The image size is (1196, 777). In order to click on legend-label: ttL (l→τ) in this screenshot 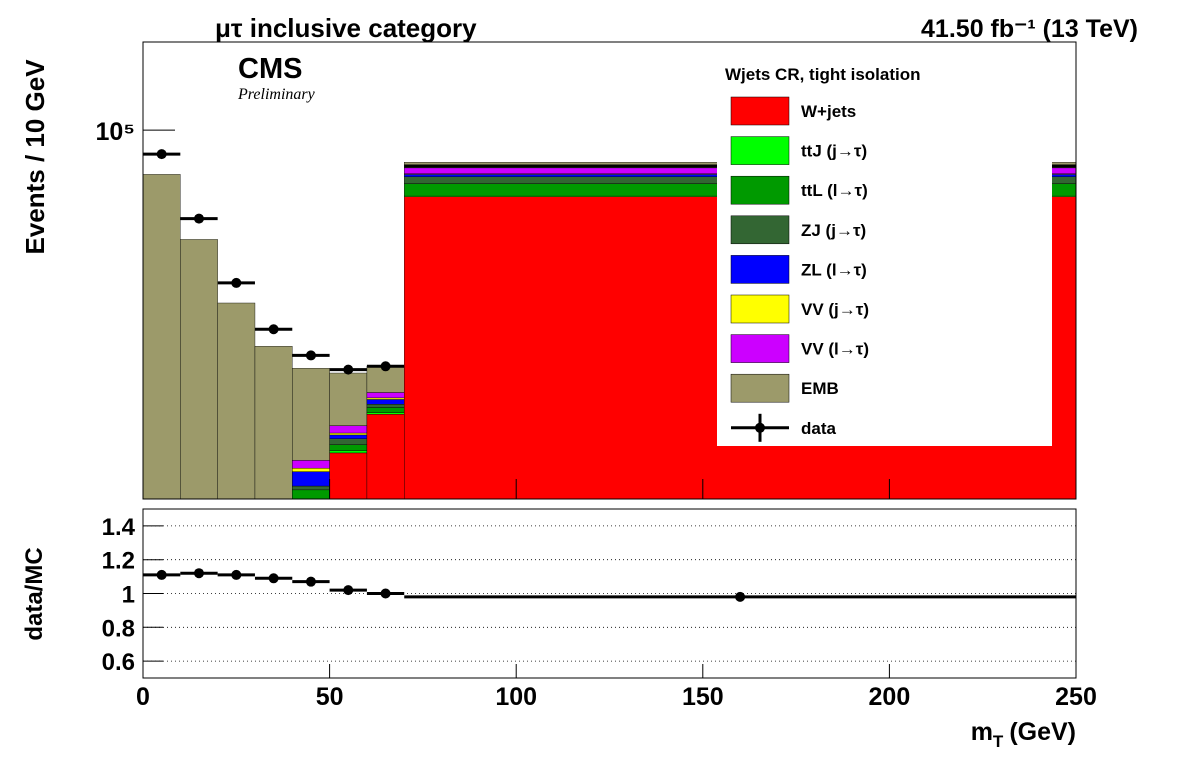, I will do `click(834, 190)`.